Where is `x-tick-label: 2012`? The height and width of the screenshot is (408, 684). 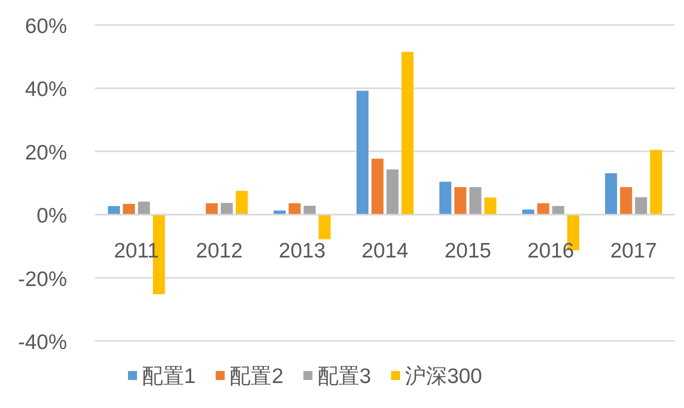
x-tick-label: 2012 is located at coordinates (219, 251).